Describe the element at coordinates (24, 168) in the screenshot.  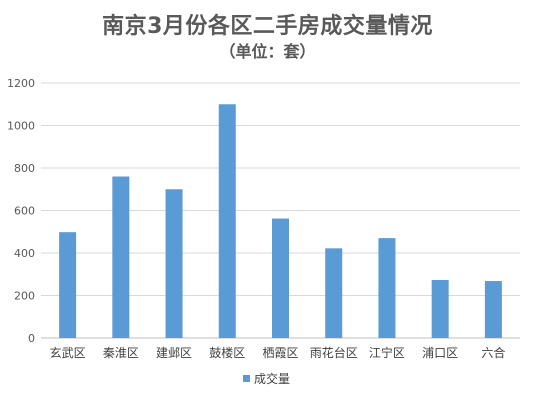
I see `y-tick-label: 800` at that location.